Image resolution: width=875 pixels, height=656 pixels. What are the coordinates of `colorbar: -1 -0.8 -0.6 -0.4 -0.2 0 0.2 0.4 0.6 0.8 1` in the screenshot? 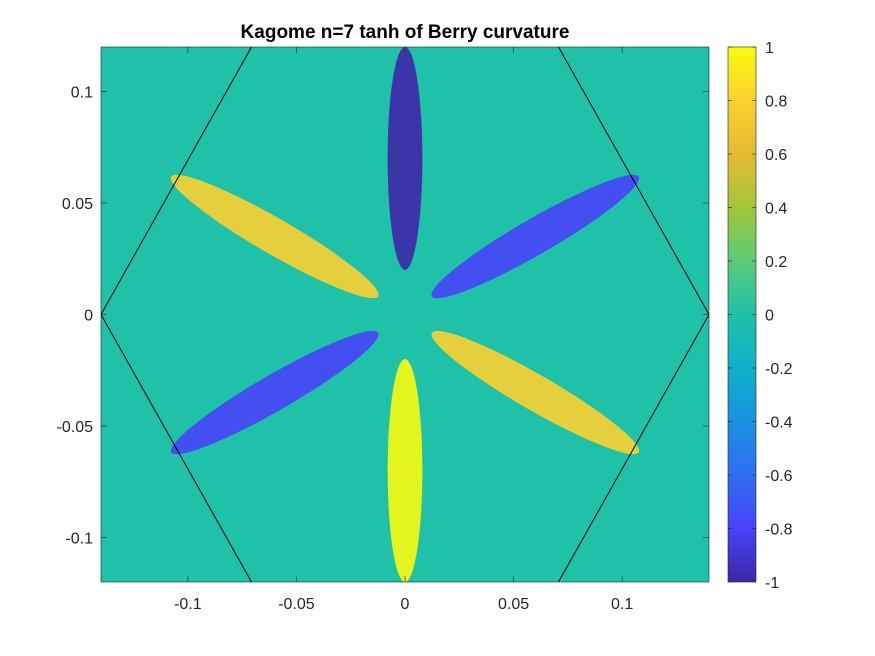 It's located at (760, 316).